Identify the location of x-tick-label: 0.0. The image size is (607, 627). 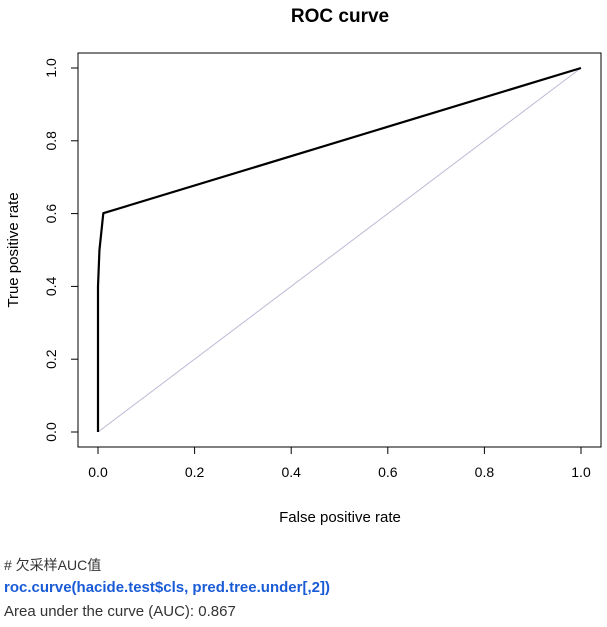
(98, 472).